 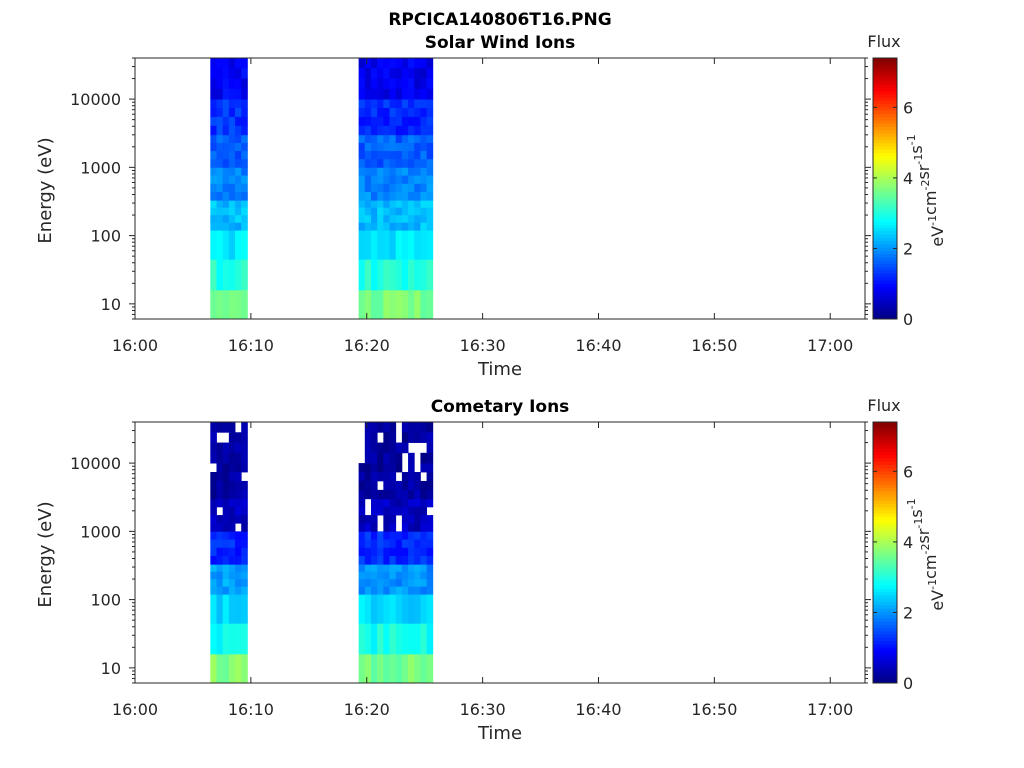 What do you see at coordinates (105, 600) in the screenshot?
I see `y-tick-label: 100` at bounding box center [105, 600].